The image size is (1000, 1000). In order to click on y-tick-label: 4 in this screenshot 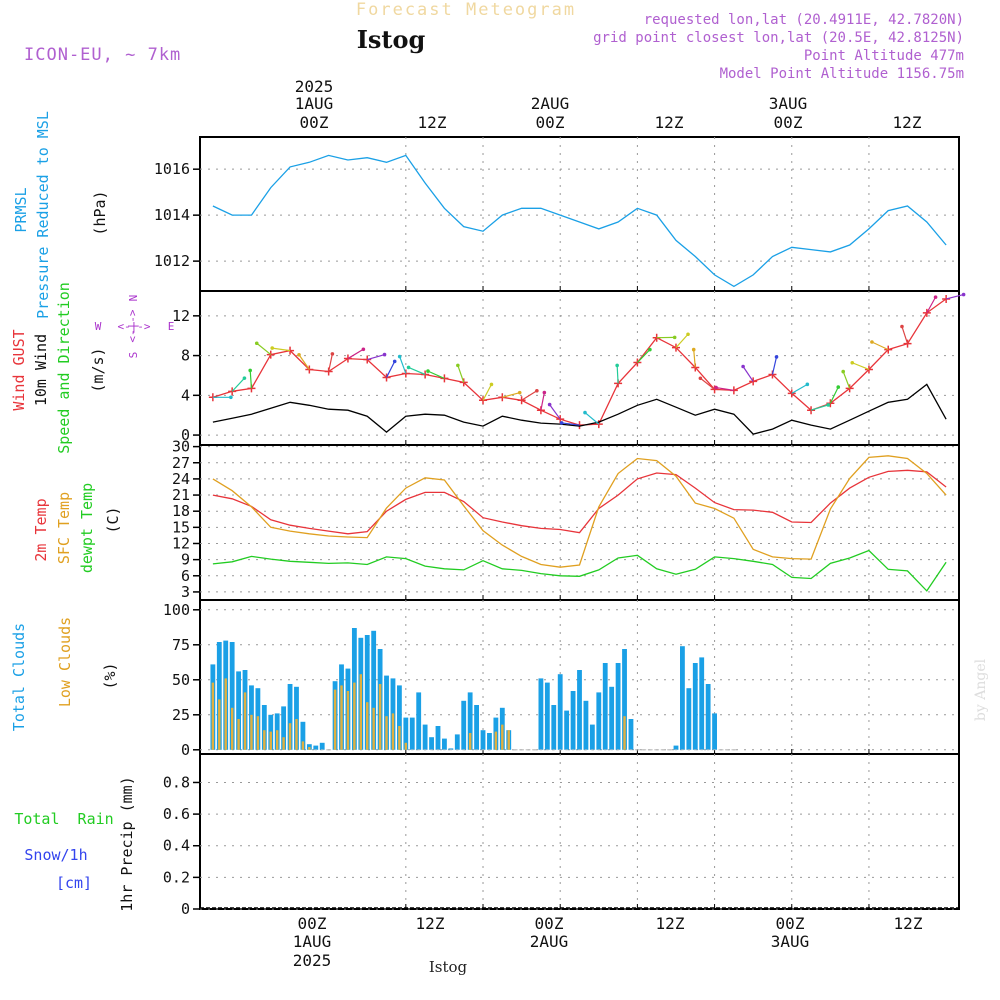, I will do `click(185, 395)`.